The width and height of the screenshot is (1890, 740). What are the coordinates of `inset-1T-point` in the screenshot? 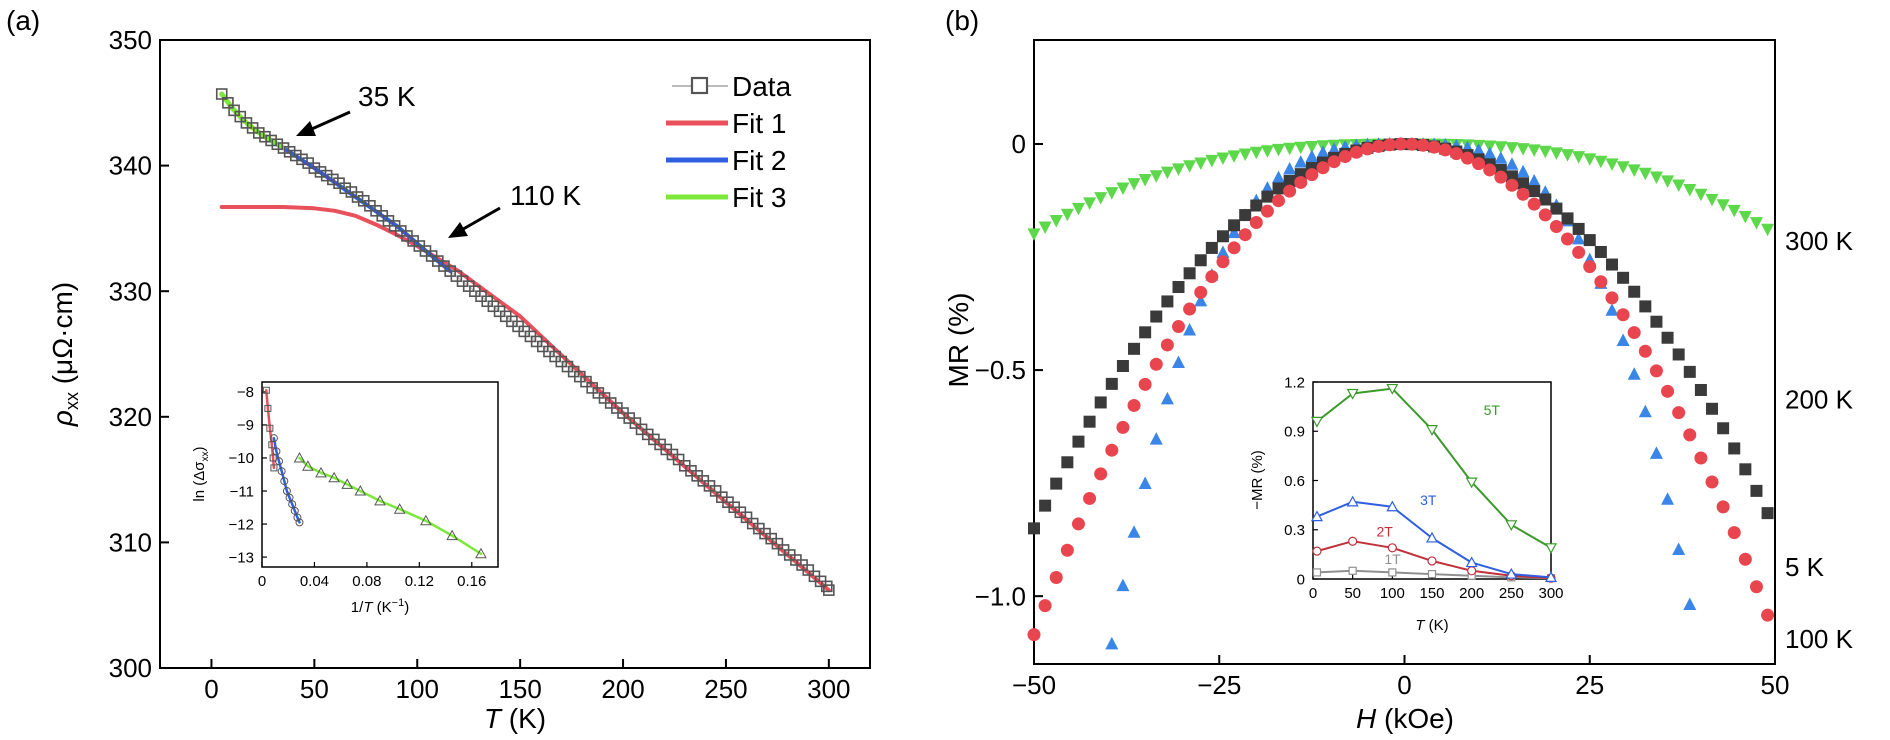 It's located at (1432, 574).